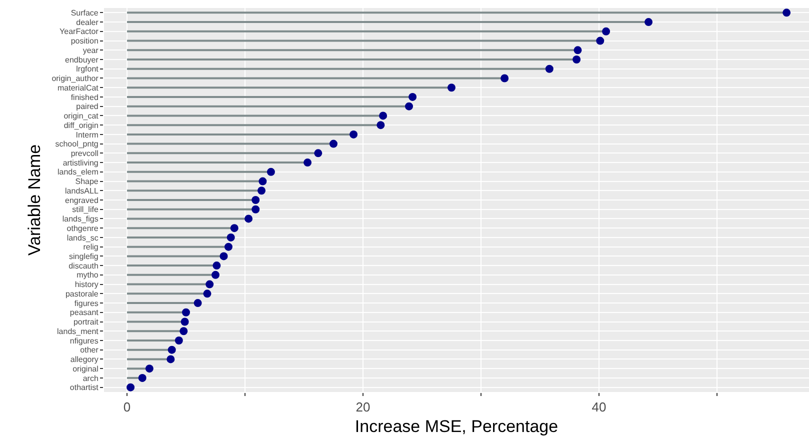 The width and height of the screenshot is (809, 437). What do you see at coordinates (87, 181) in the screenshot?
I see `y-tick-label: Shape` at bounding box center [87, 181].